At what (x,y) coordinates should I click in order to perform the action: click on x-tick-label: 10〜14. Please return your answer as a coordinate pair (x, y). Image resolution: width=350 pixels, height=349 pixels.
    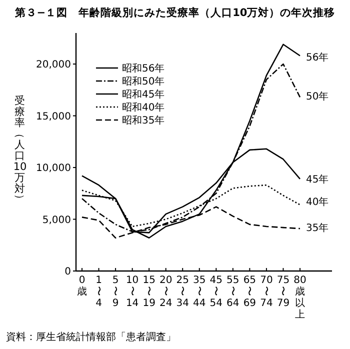
    Looking at the image, I should click on (132, 292).